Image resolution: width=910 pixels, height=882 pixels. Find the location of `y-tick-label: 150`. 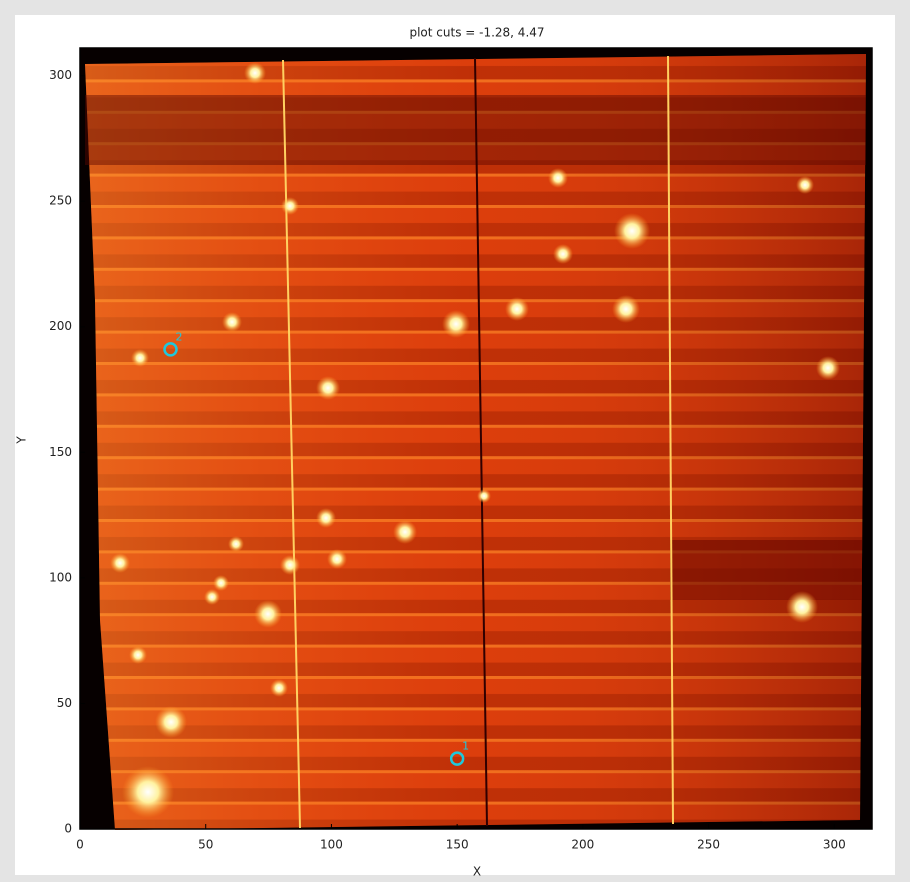

y-tick-label: 150 is located at coordinates (60, 452).